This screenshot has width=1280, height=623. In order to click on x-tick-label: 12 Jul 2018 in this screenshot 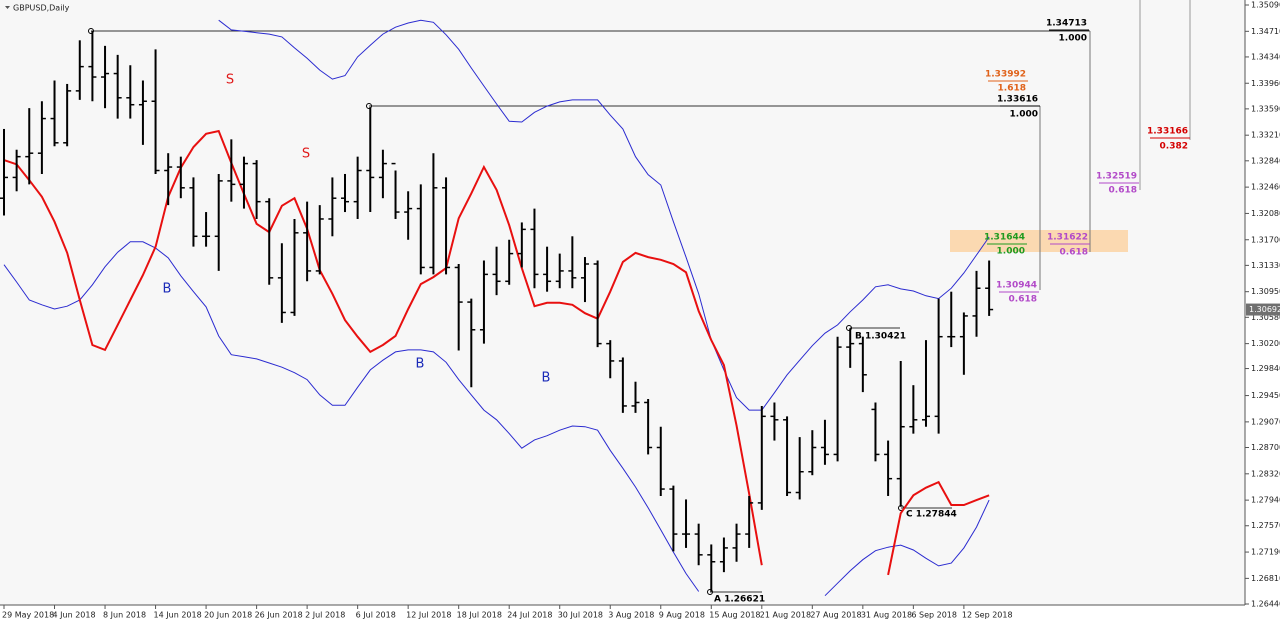, I will do `click(428, 615)`.